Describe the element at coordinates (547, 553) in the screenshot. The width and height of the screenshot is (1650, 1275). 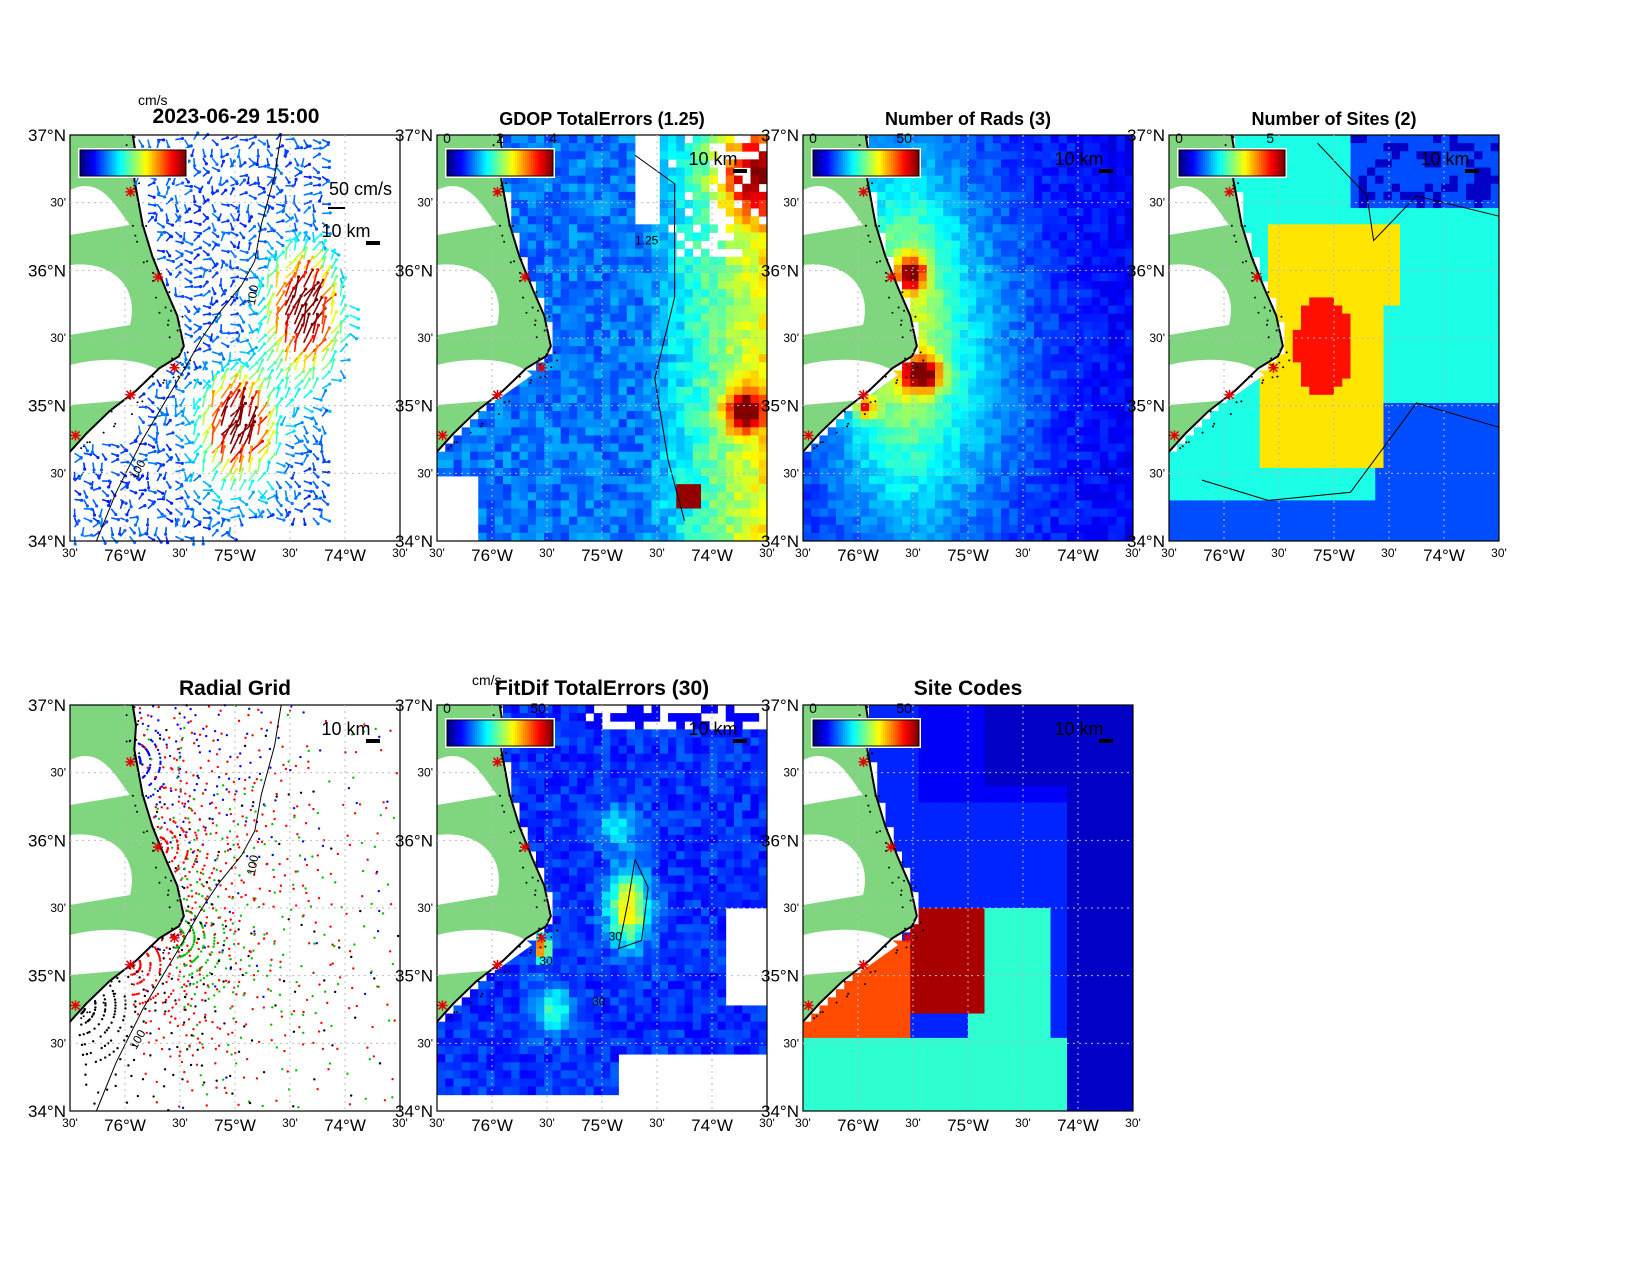
I see `lon-tick-label: 30'` at that location.